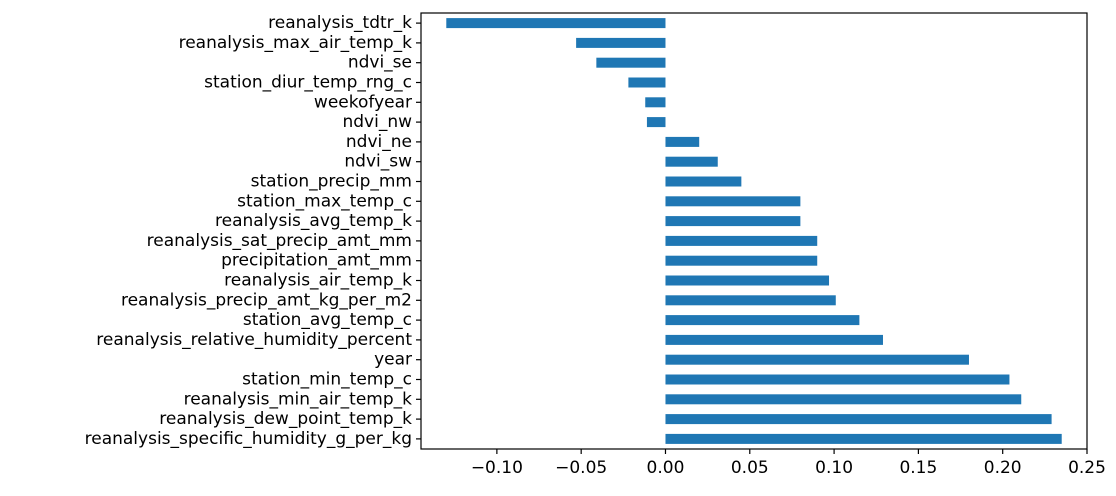  What do you see at coordinates (703, 181) in the screenshot?
I see `bar-station-precip-mm` at bounding box center [703, 181].